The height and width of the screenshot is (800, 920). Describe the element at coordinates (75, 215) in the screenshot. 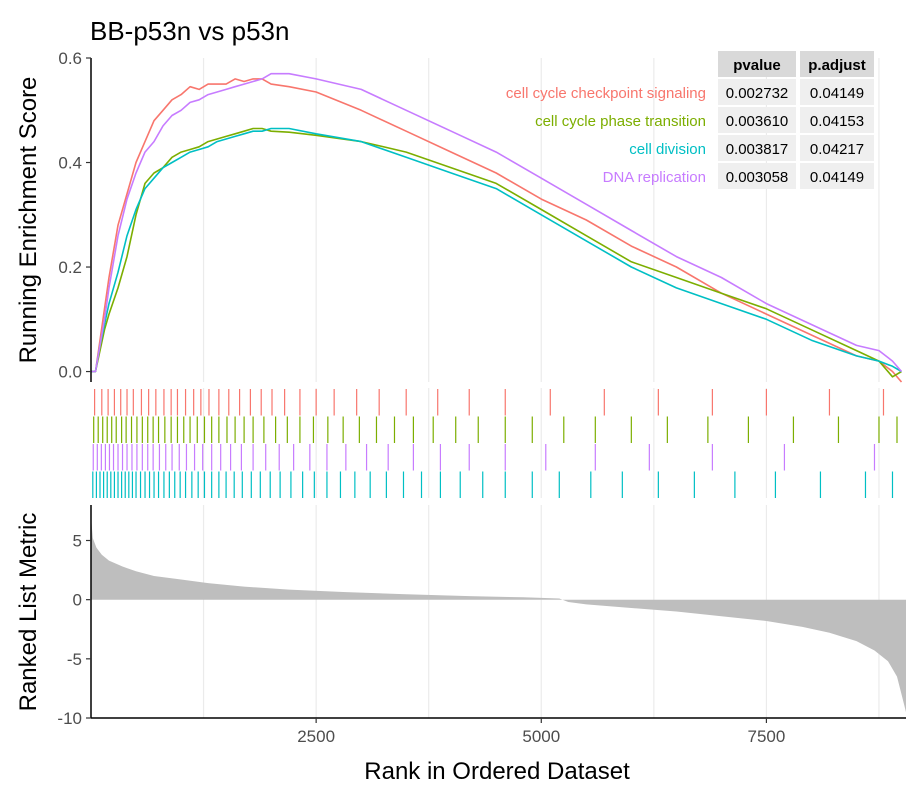

I see `es-axes: 0.0 0.2 0.4 0.6` at that location.